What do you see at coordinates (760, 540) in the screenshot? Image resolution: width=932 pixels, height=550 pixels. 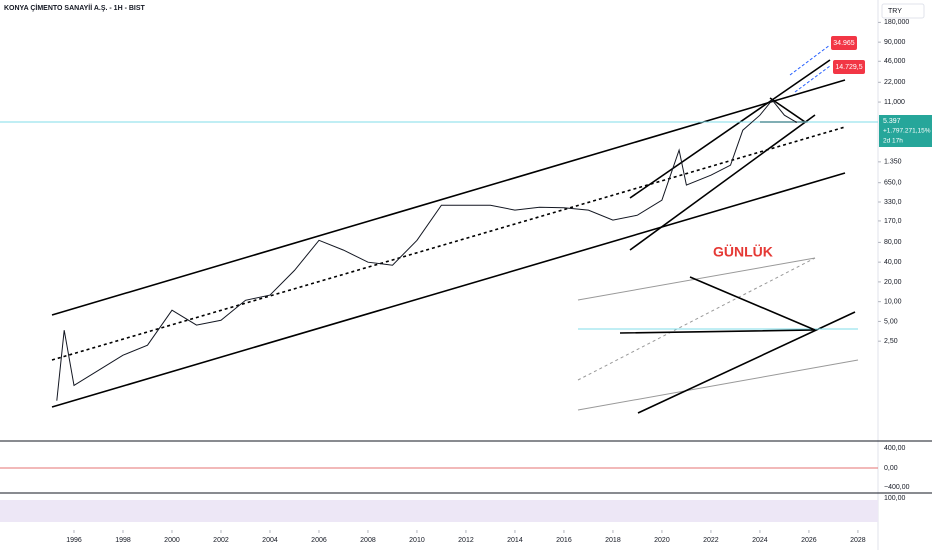 I see `x-tick-label: 2024` at bounding box center [760, 540].